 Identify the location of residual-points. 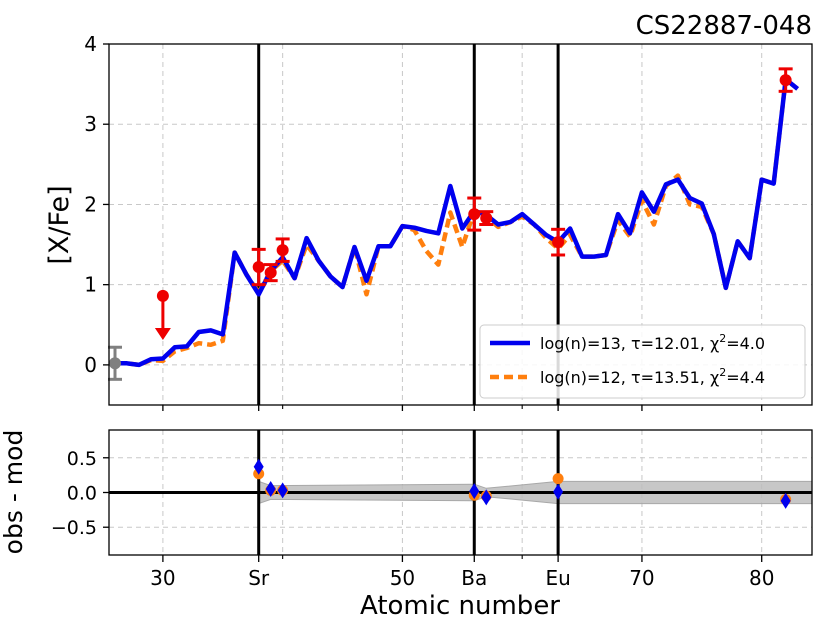
(522, 483).